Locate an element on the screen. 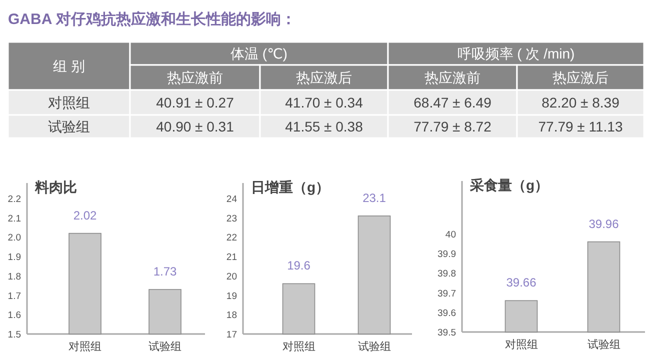 This screenshot has width=661, height=363. y-tick-label: 24 is located at coordinates (231, 199).